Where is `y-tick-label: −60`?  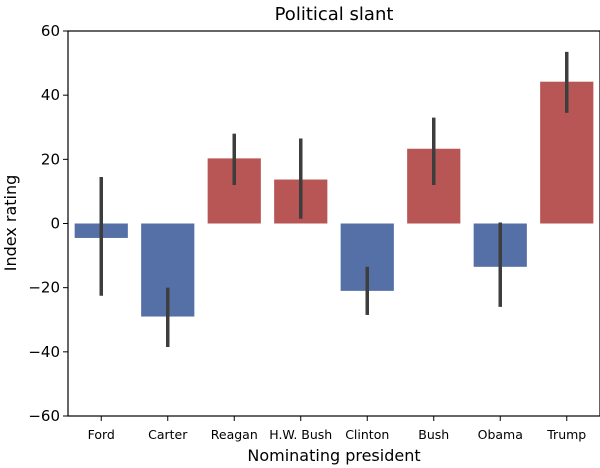
y-tick-label: −60 is located at coordinates (44, 416).